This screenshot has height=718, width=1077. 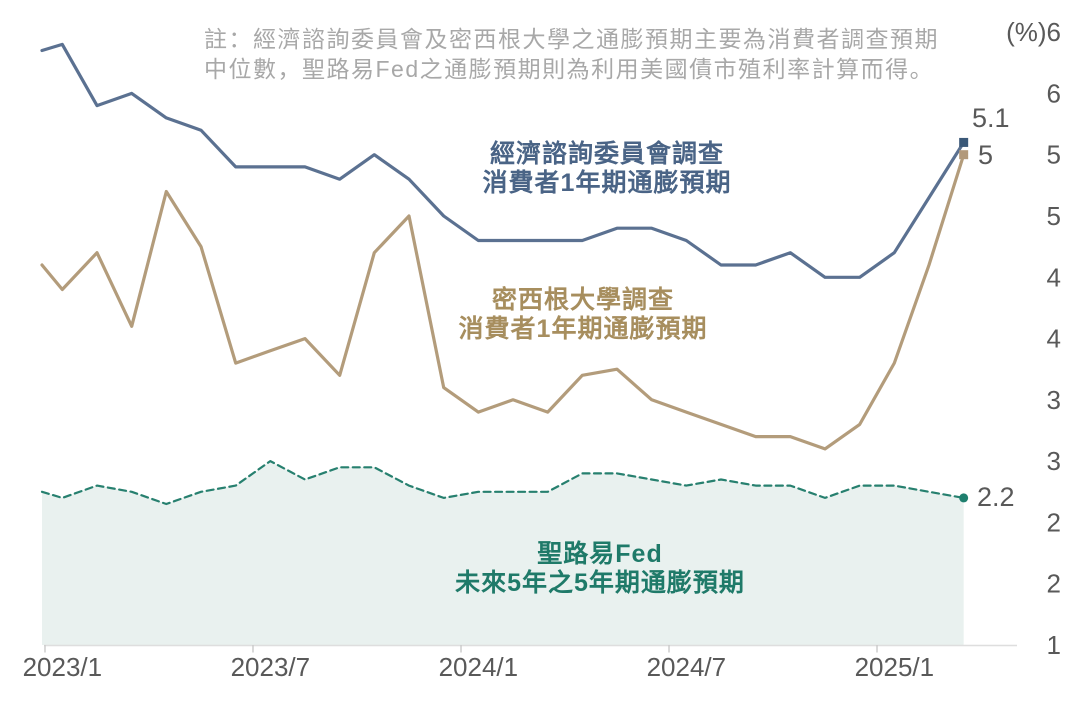 What do you see at coordinates (964, 155) in the screenshot?
I see `michigan-survey-end-marker` at bounding box center [964, 155].